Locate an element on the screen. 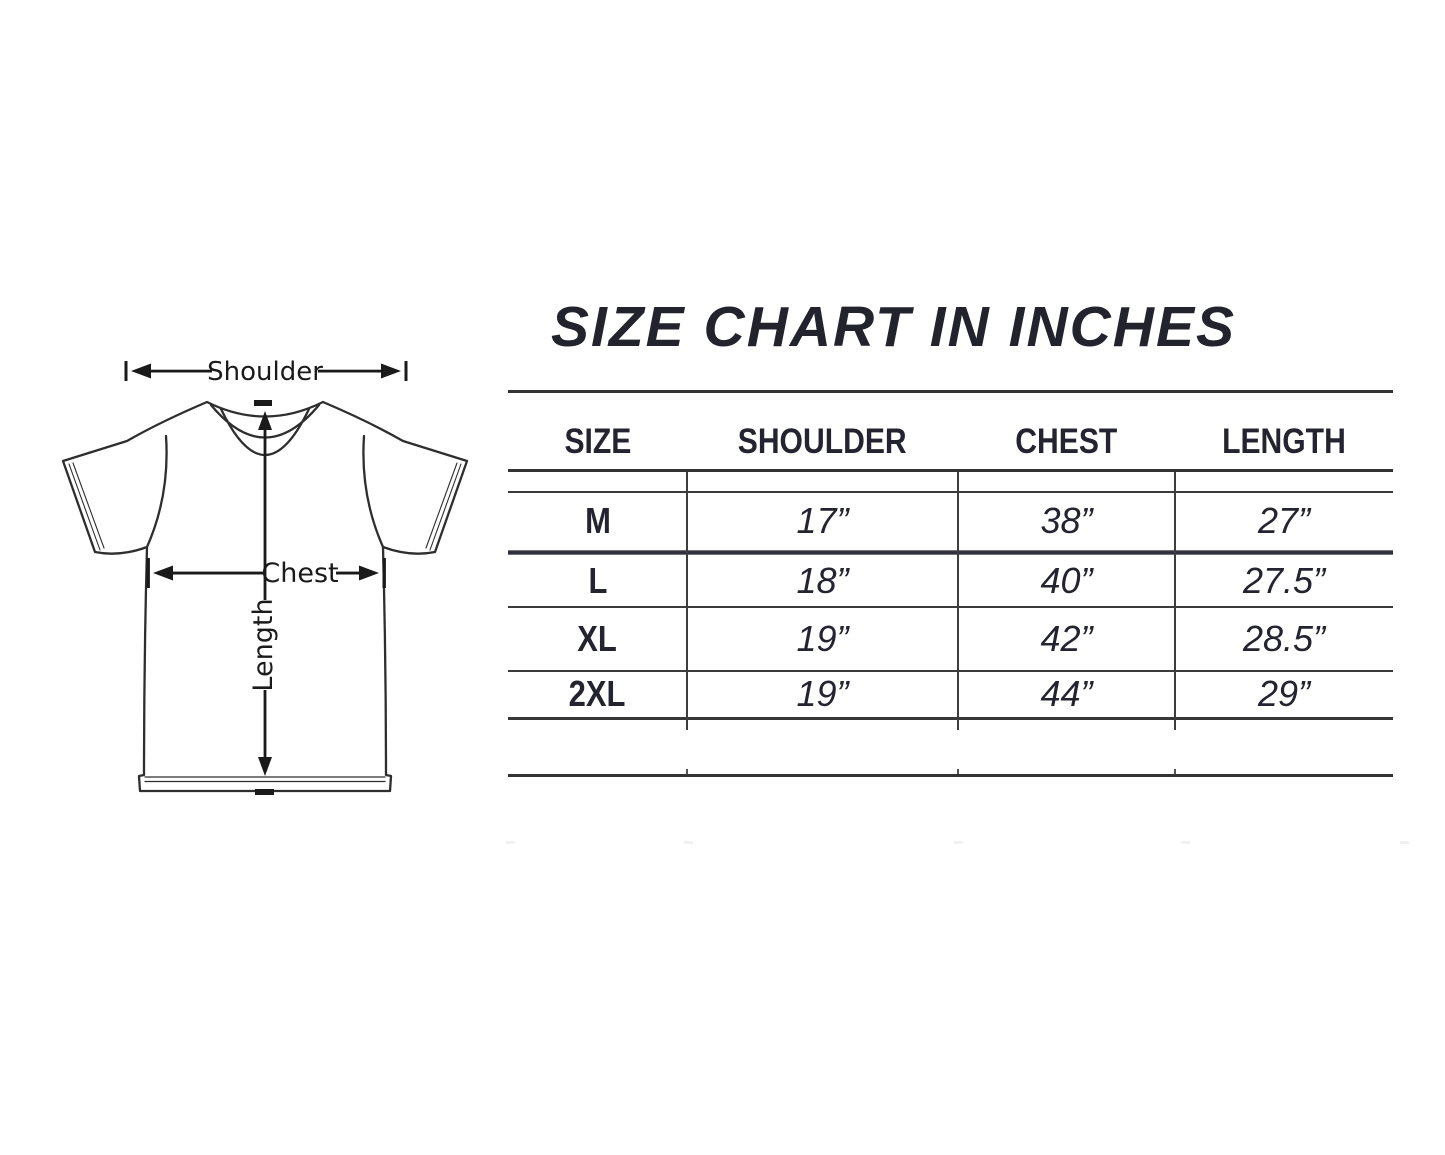 Image resolution: width=1445 pixels, height=1155 pixels. shoulder-label: Shoulder is located at coordinates (265, 372).